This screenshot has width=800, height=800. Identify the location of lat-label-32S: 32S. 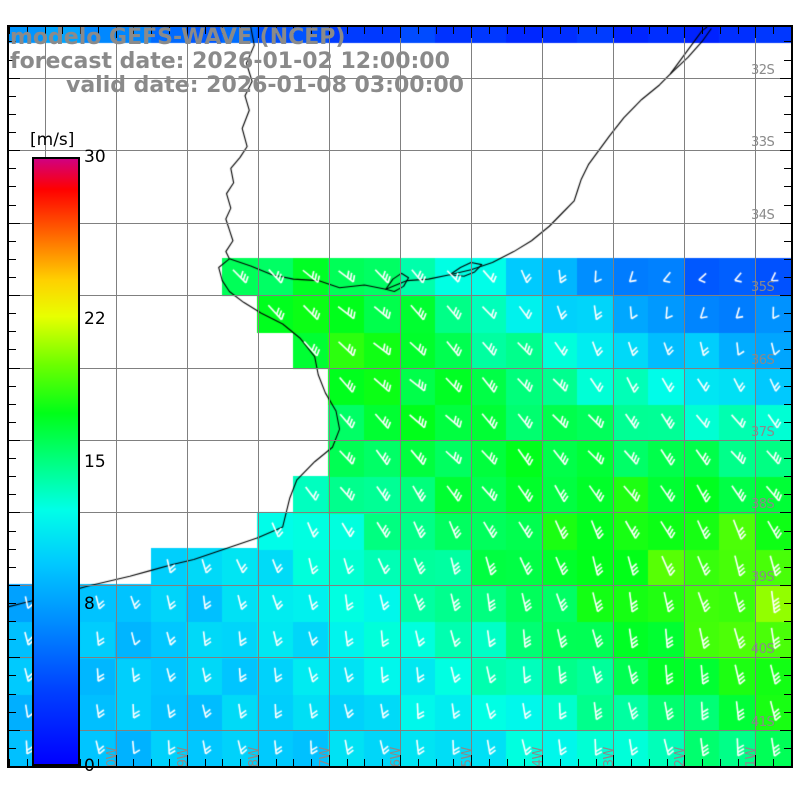
(763, 70).